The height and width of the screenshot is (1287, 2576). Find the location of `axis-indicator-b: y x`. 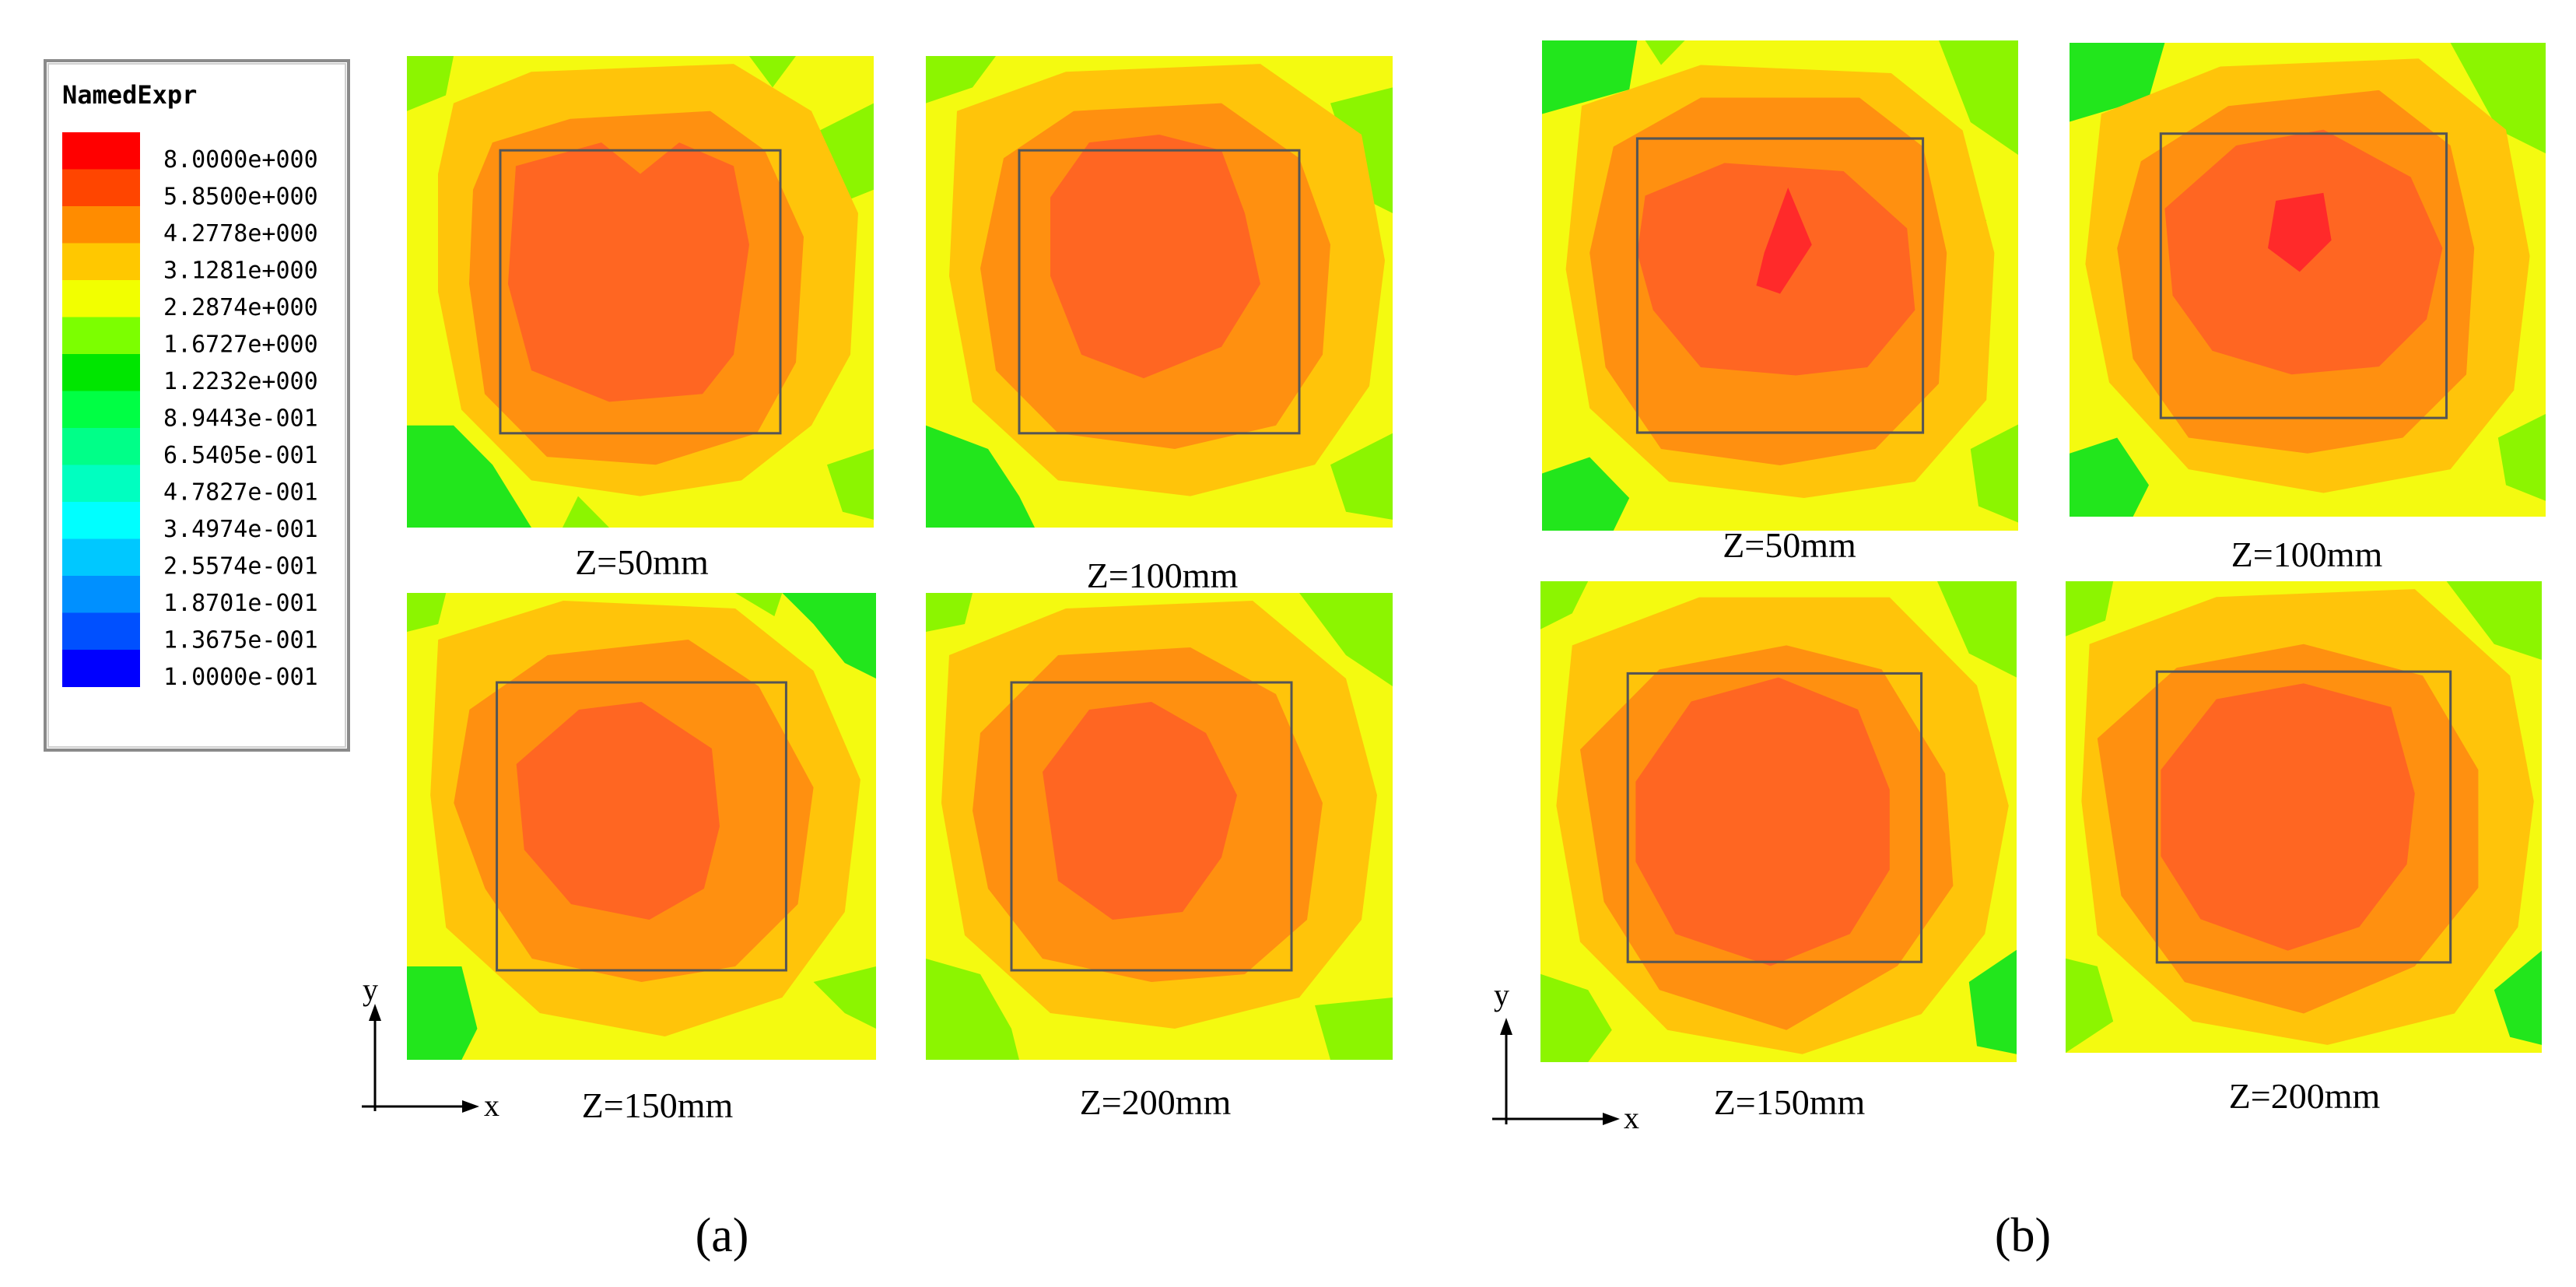

axis-indicator-b: y x is located at coordinates (1565, 1056).